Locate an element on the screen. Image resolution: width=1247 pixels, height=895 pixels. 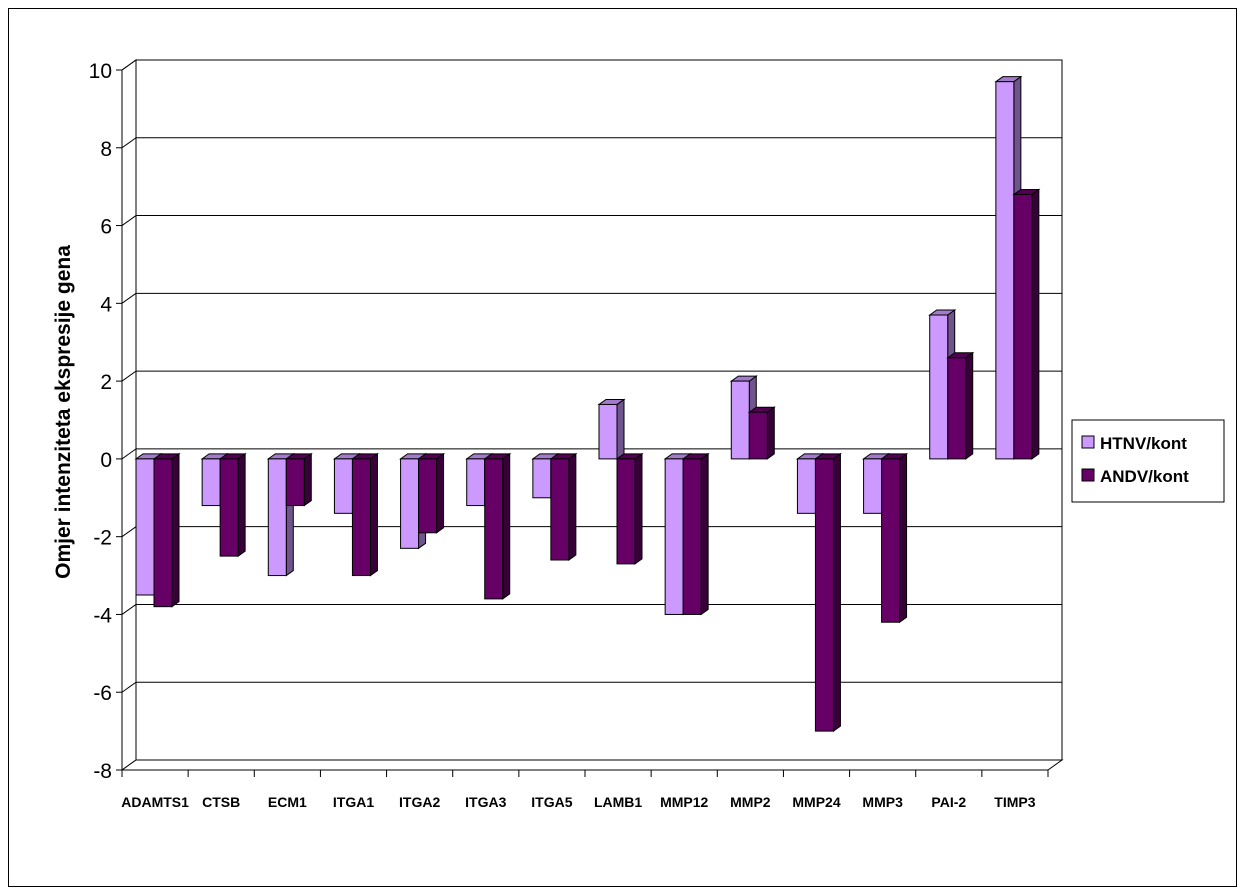
legend-label: HTNV/kont is located at coordinates (1143, 443).